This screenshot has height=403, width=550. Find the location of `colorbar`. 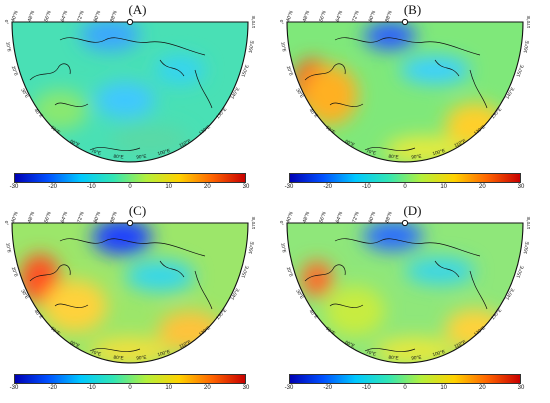

colorbar is located at coordinates (130, 379).